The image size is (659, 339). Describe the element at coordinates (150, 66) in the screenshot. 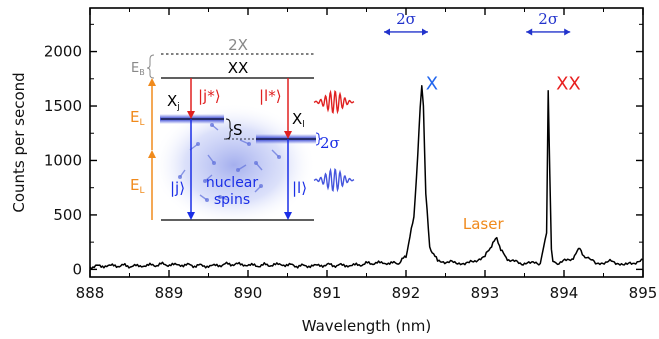

I see `binding-energy-brace` at that location.